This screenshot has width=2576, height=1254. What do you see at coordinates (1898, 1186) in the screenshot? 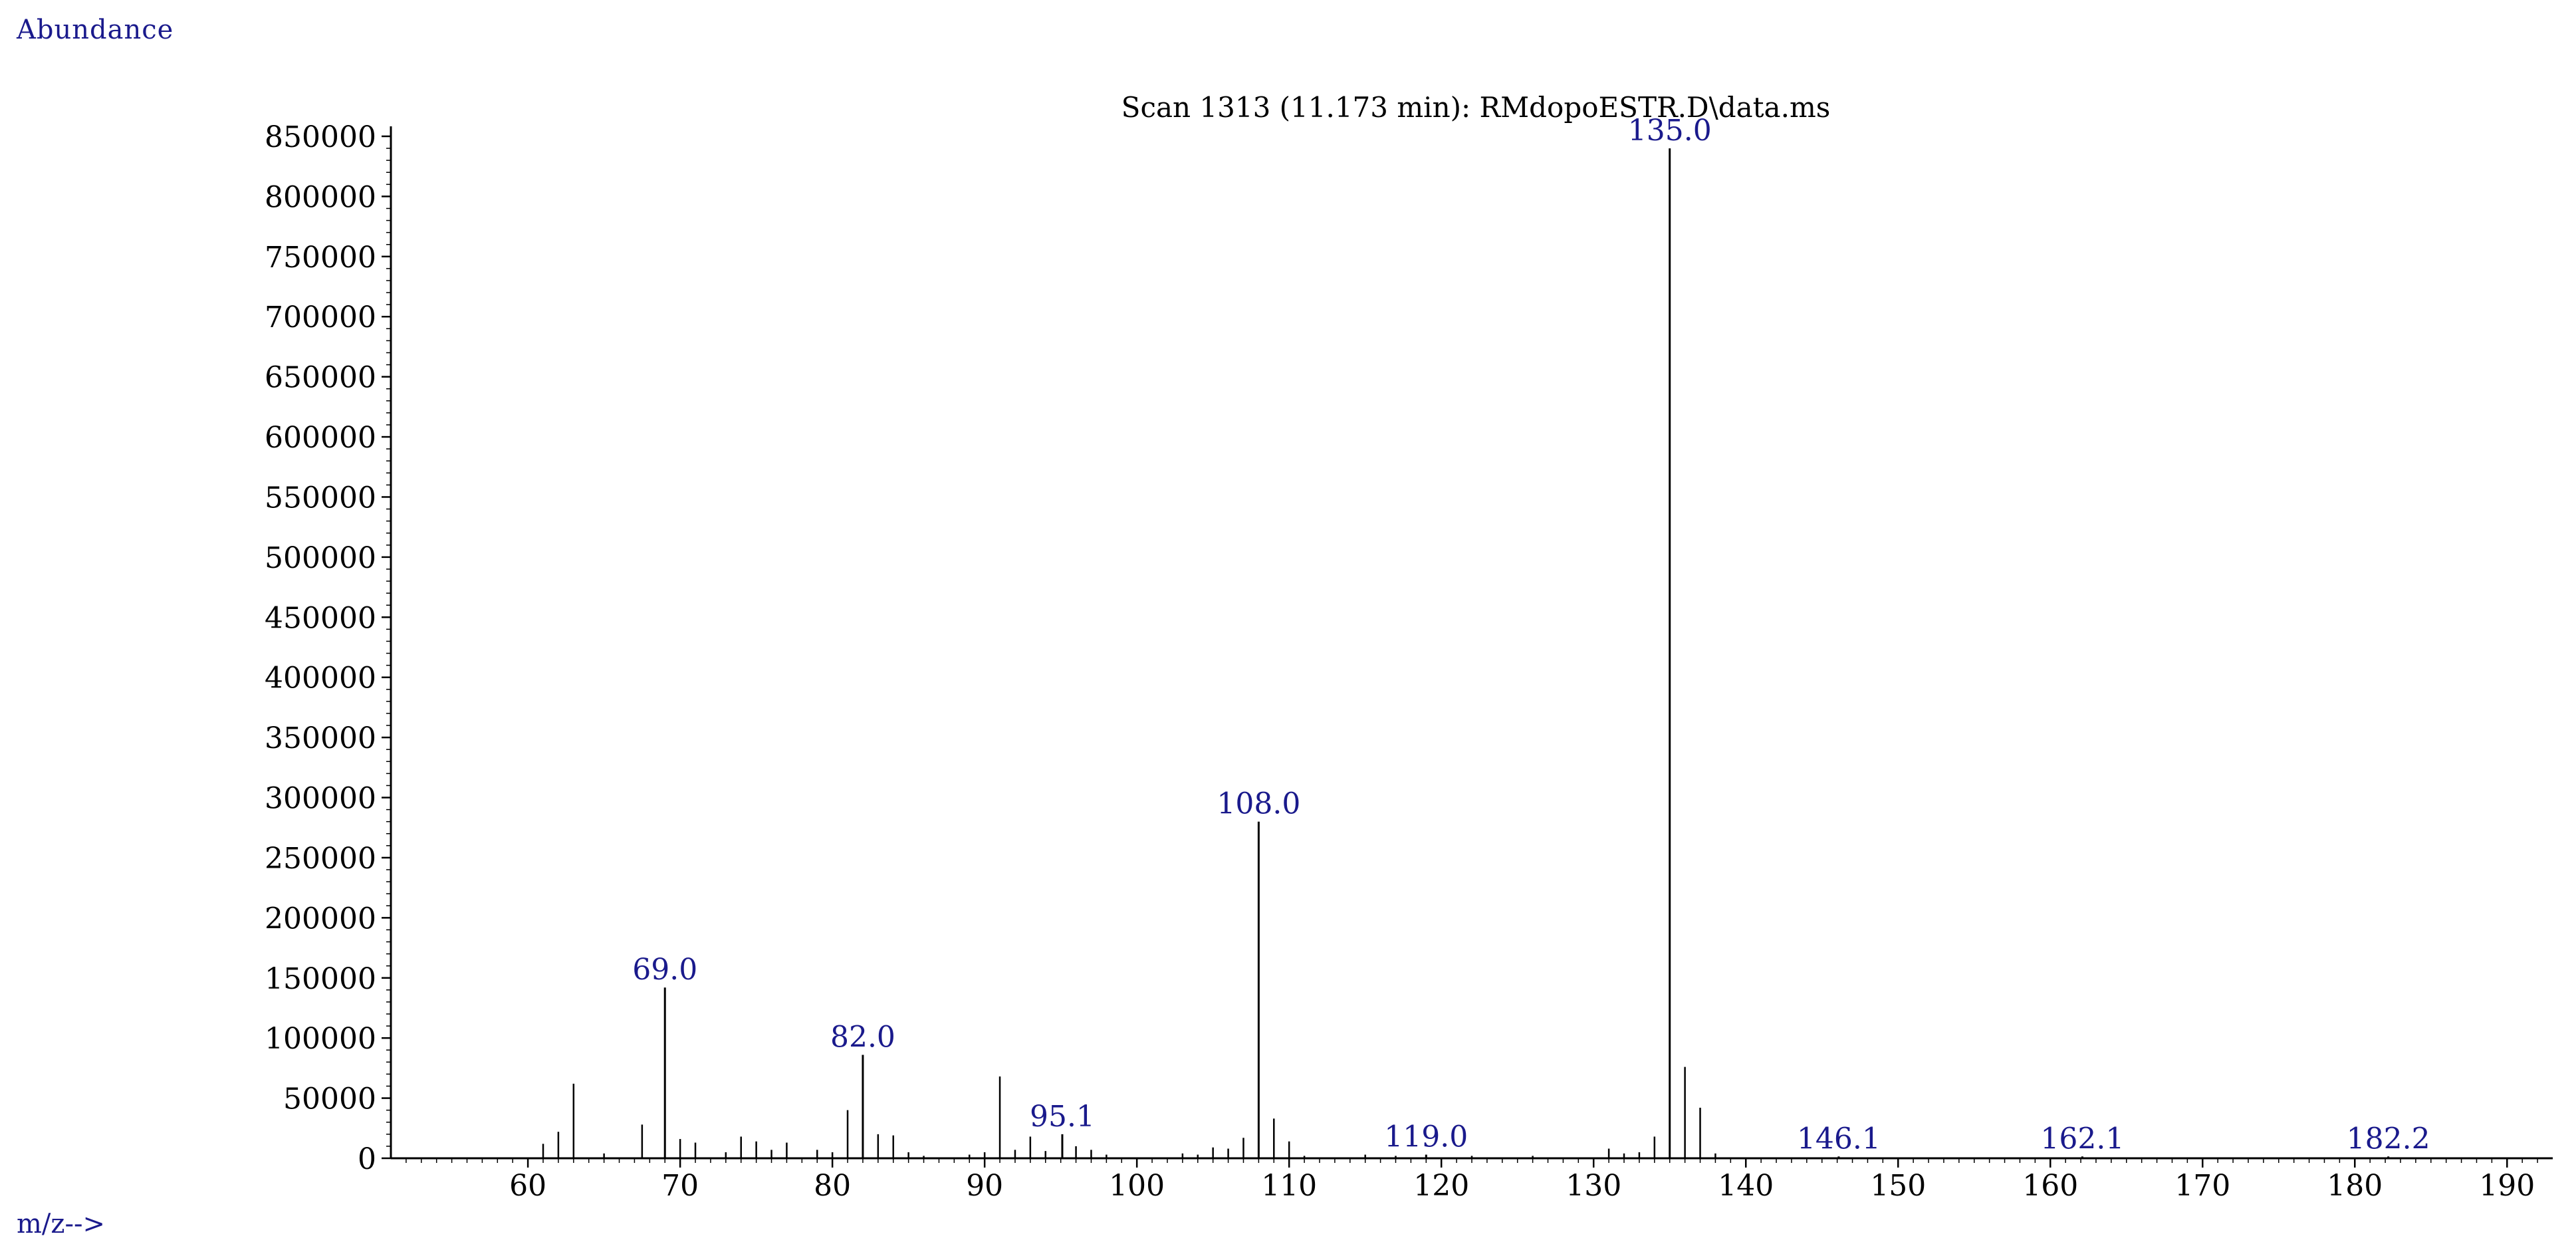
I see `x-tick-label: 150` at bounding box center [1898, 1186].